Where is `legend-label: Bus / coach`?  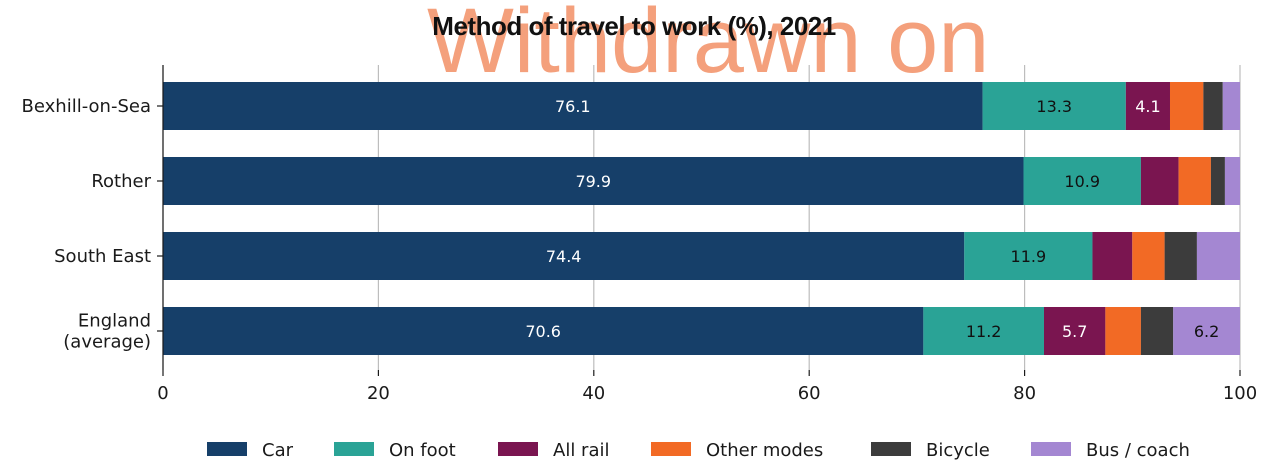
legend-label: Bus / coach is located at coordinates (1138, 450).